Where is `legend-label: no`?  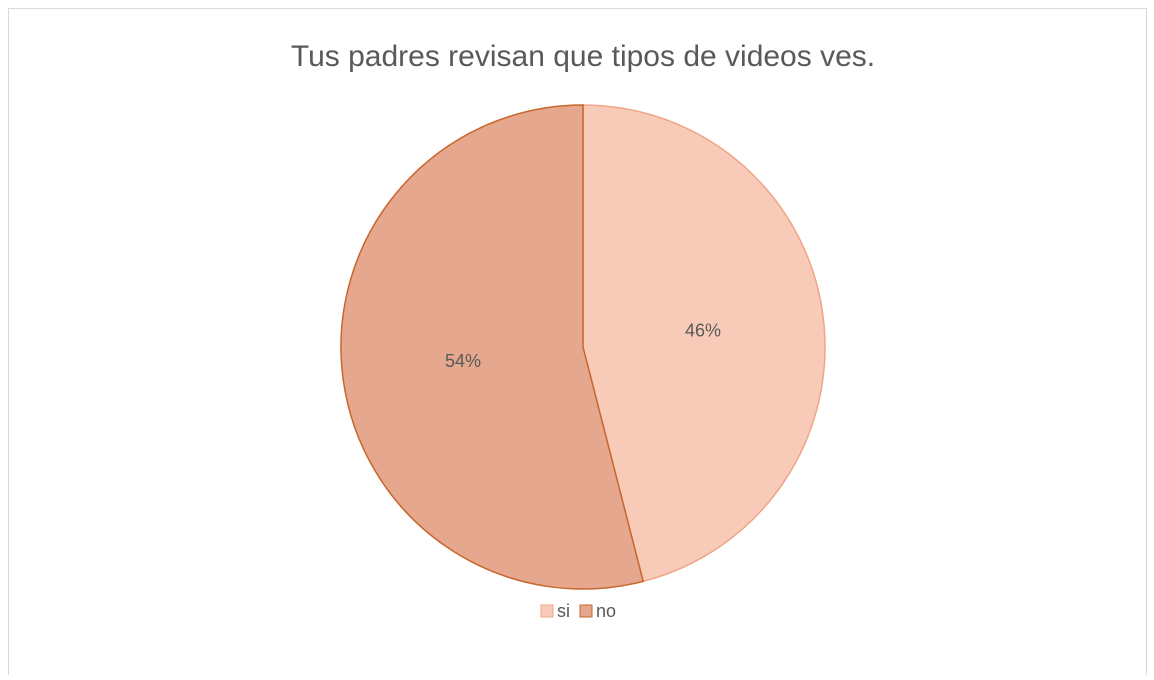
legend-label: no is located at coordinates (606, 611).